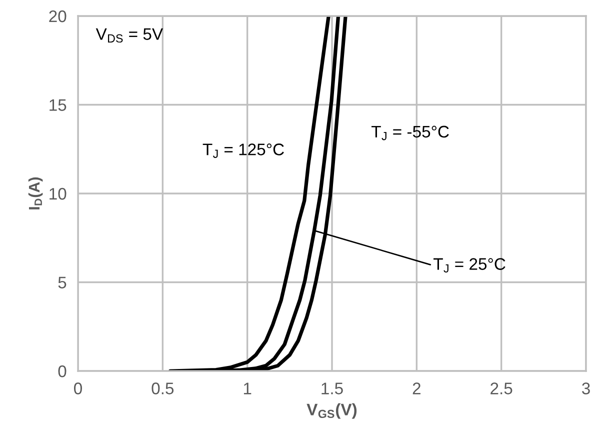  What do you see at coordinates (58, 105) in the screenshot?
I see `y-tick-label: 15` at bounding box center [58, 105].